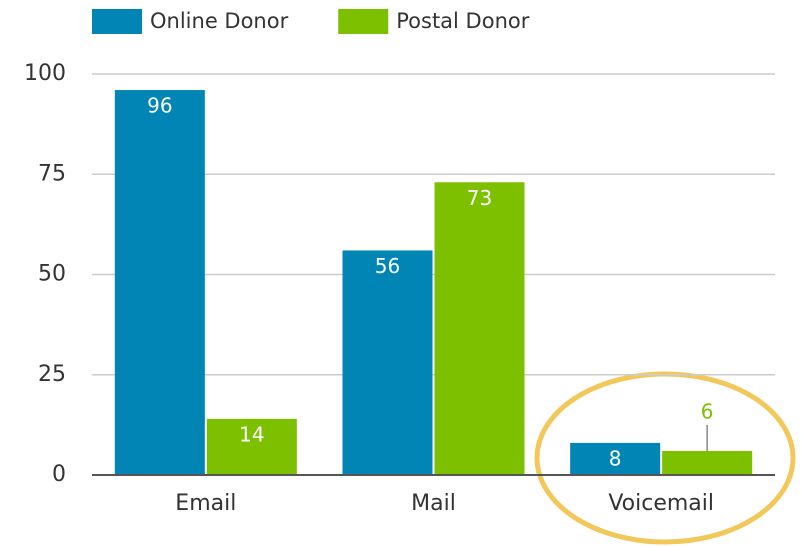 The image size is (802, 547). I want to click on x-tick-label: Voicemail, so click(661, 503).